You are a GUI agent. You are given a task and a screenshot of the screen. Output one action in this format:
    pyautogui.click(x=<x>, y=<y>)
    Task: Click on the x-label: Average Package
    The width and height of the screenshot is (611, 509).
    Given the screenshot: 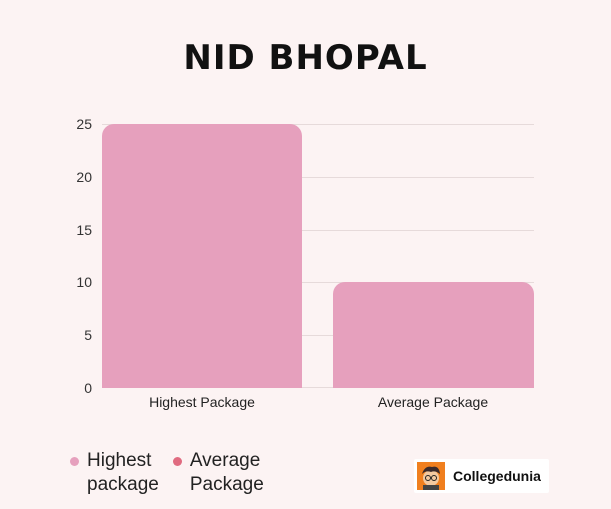 What is the action you would take?
    pyautogui.click(x=433, y=402)
    